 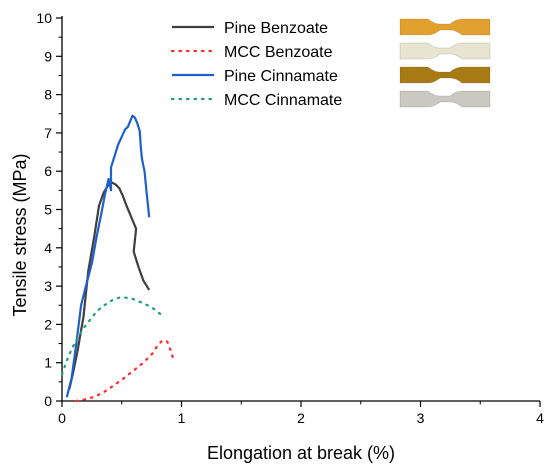 I want to click on y-tick-label: 0, so click(x=48, y=401).